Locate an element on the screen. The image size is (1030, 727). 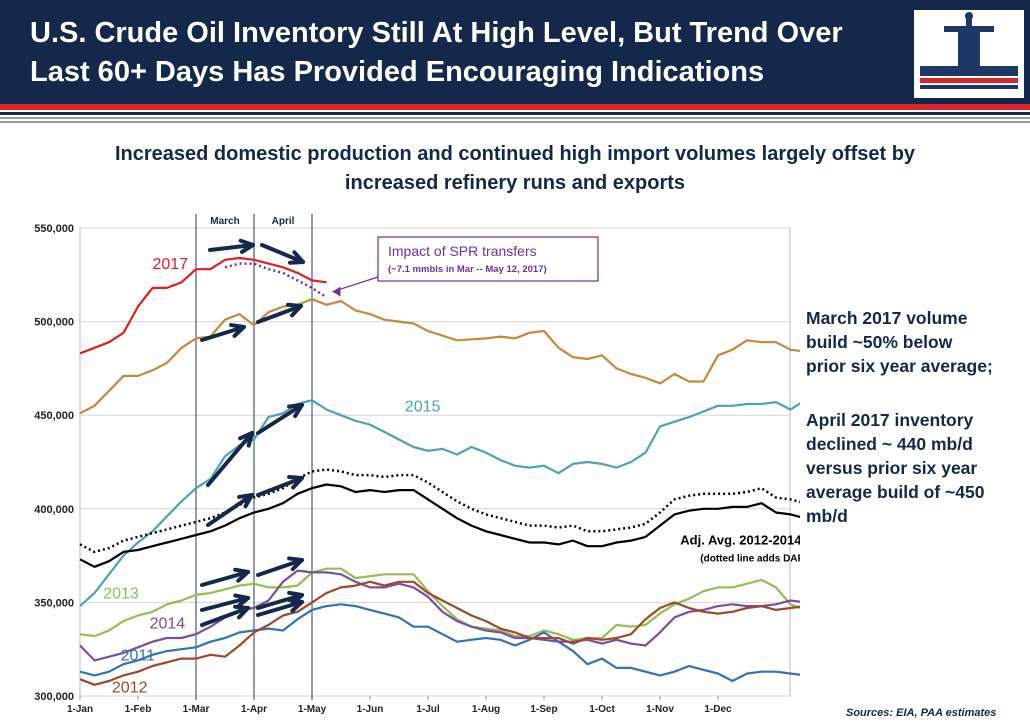
side-note-march-line: prior six year average; is located at coordinates (899, 366).